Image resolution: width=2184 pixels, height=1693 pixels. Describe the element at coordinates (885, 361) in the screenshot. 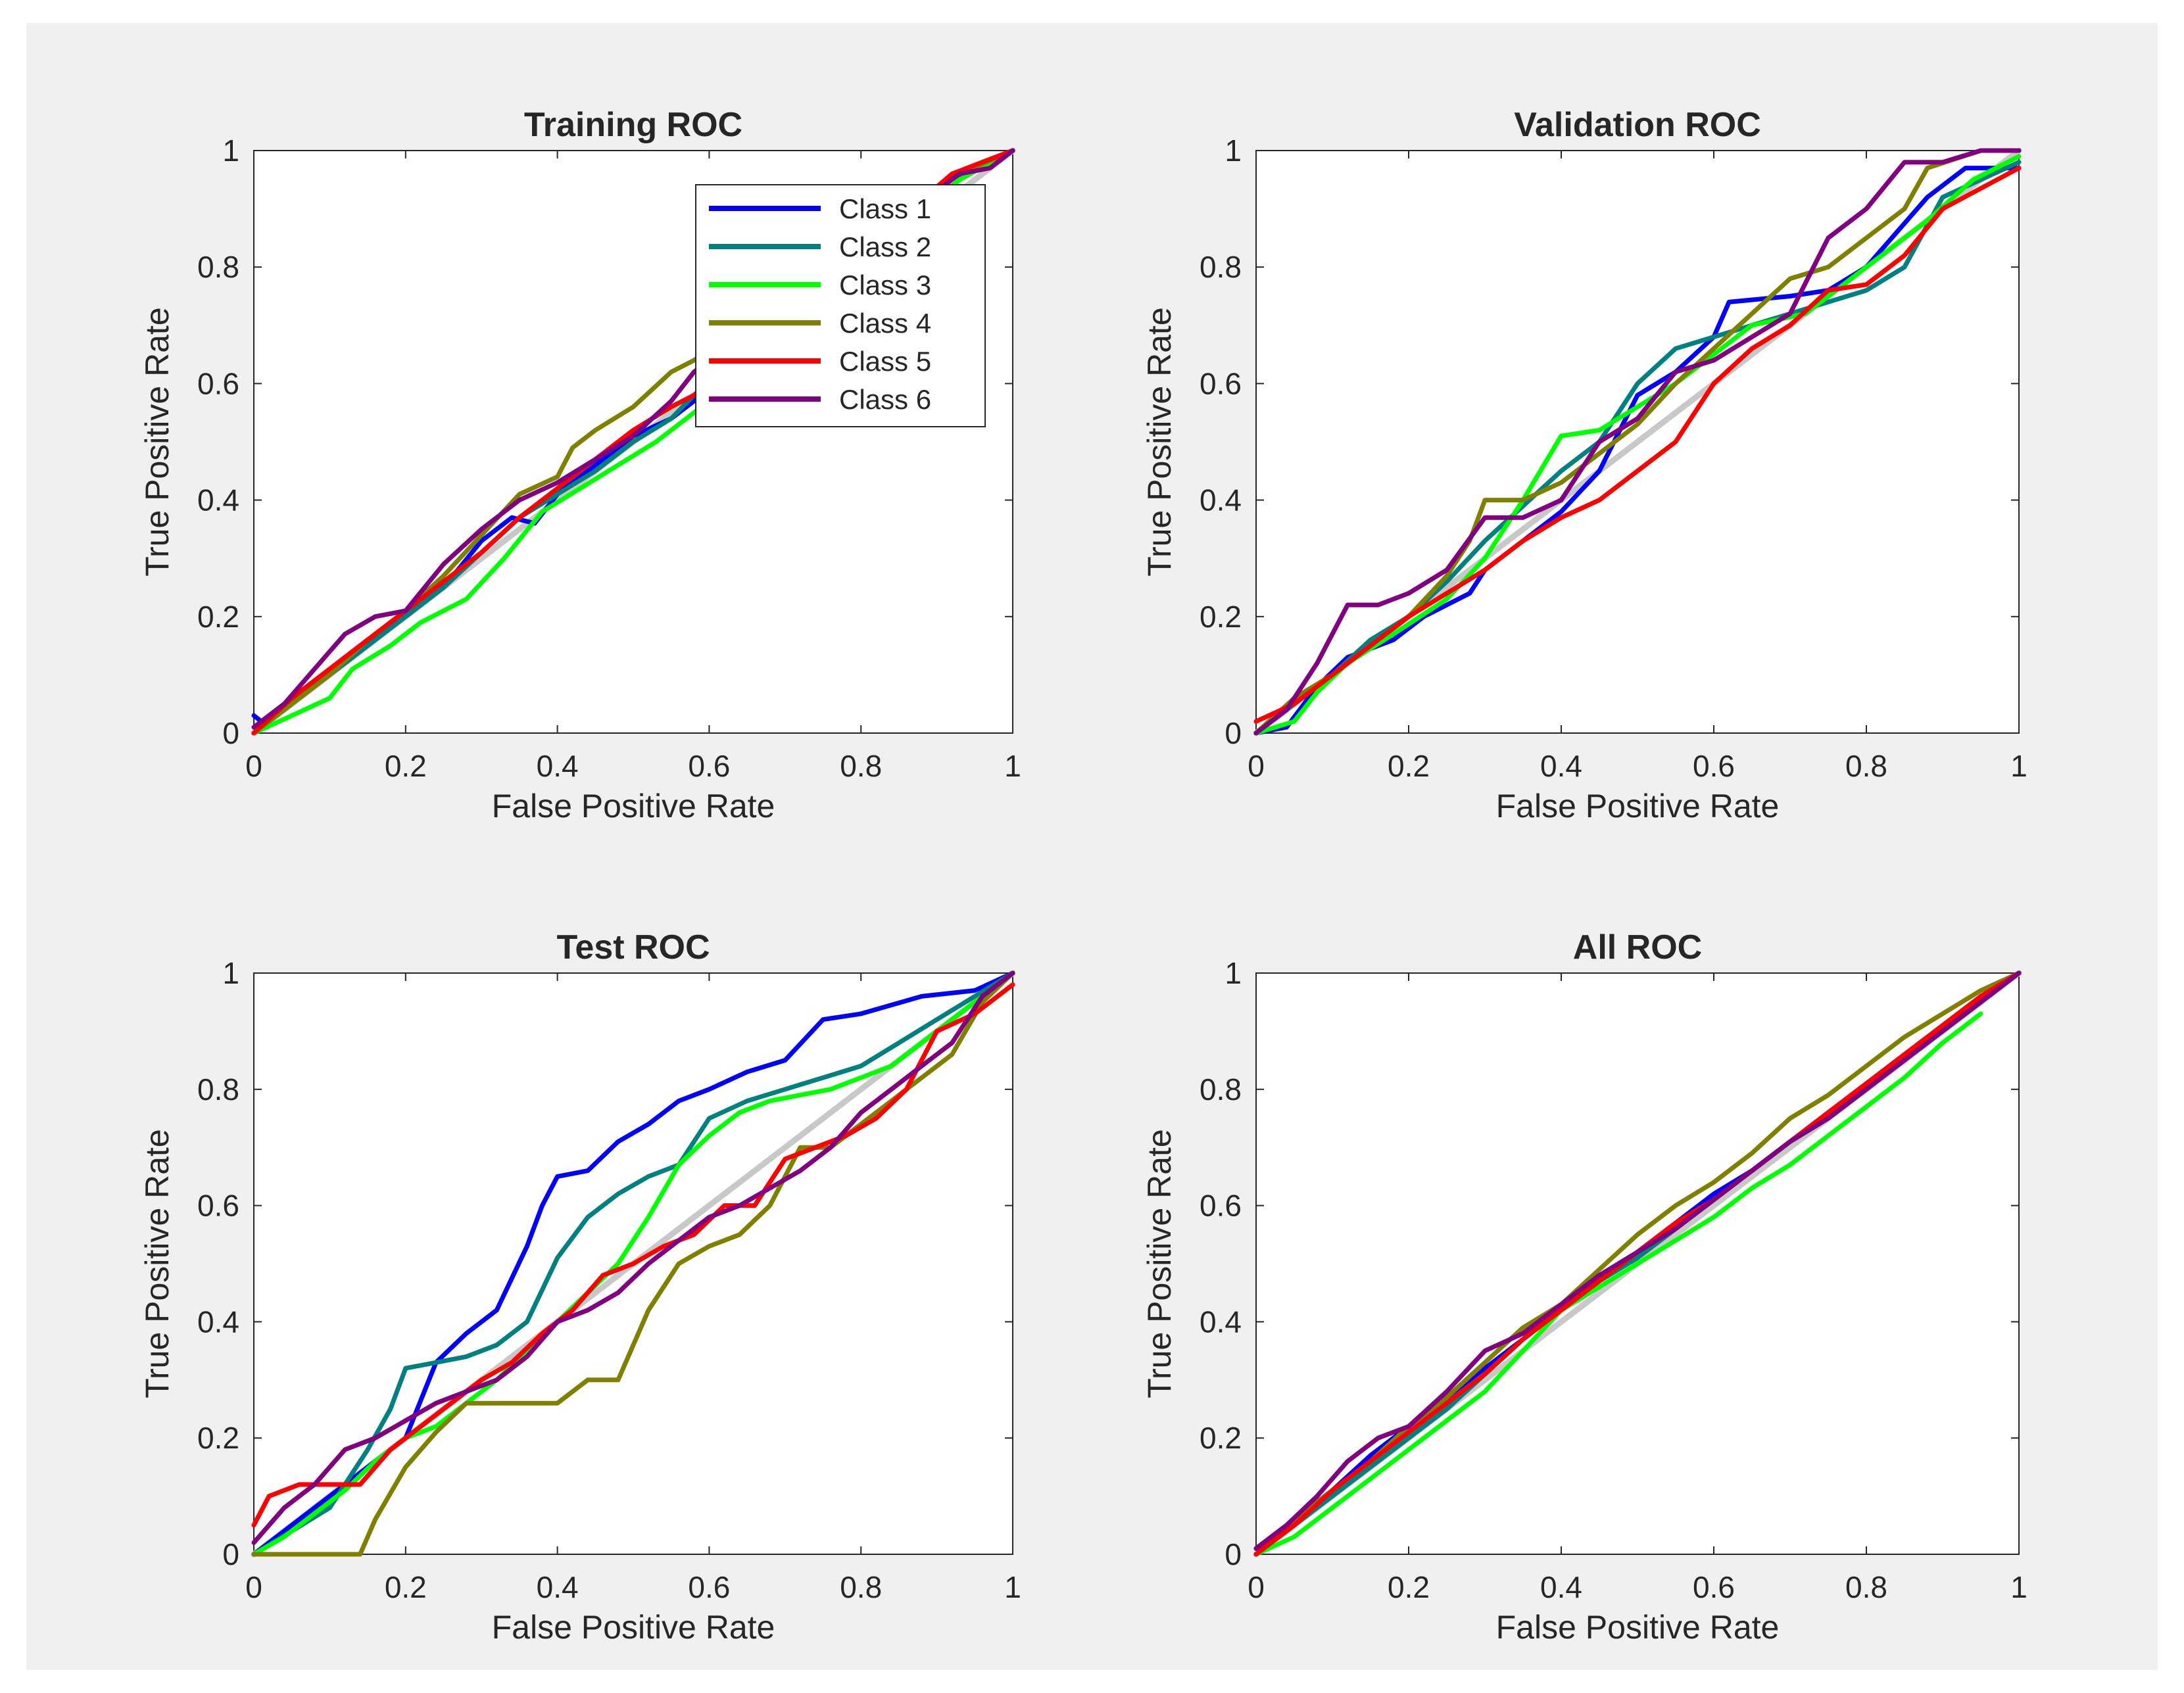

I see `legend-label: Class 5` at that location.